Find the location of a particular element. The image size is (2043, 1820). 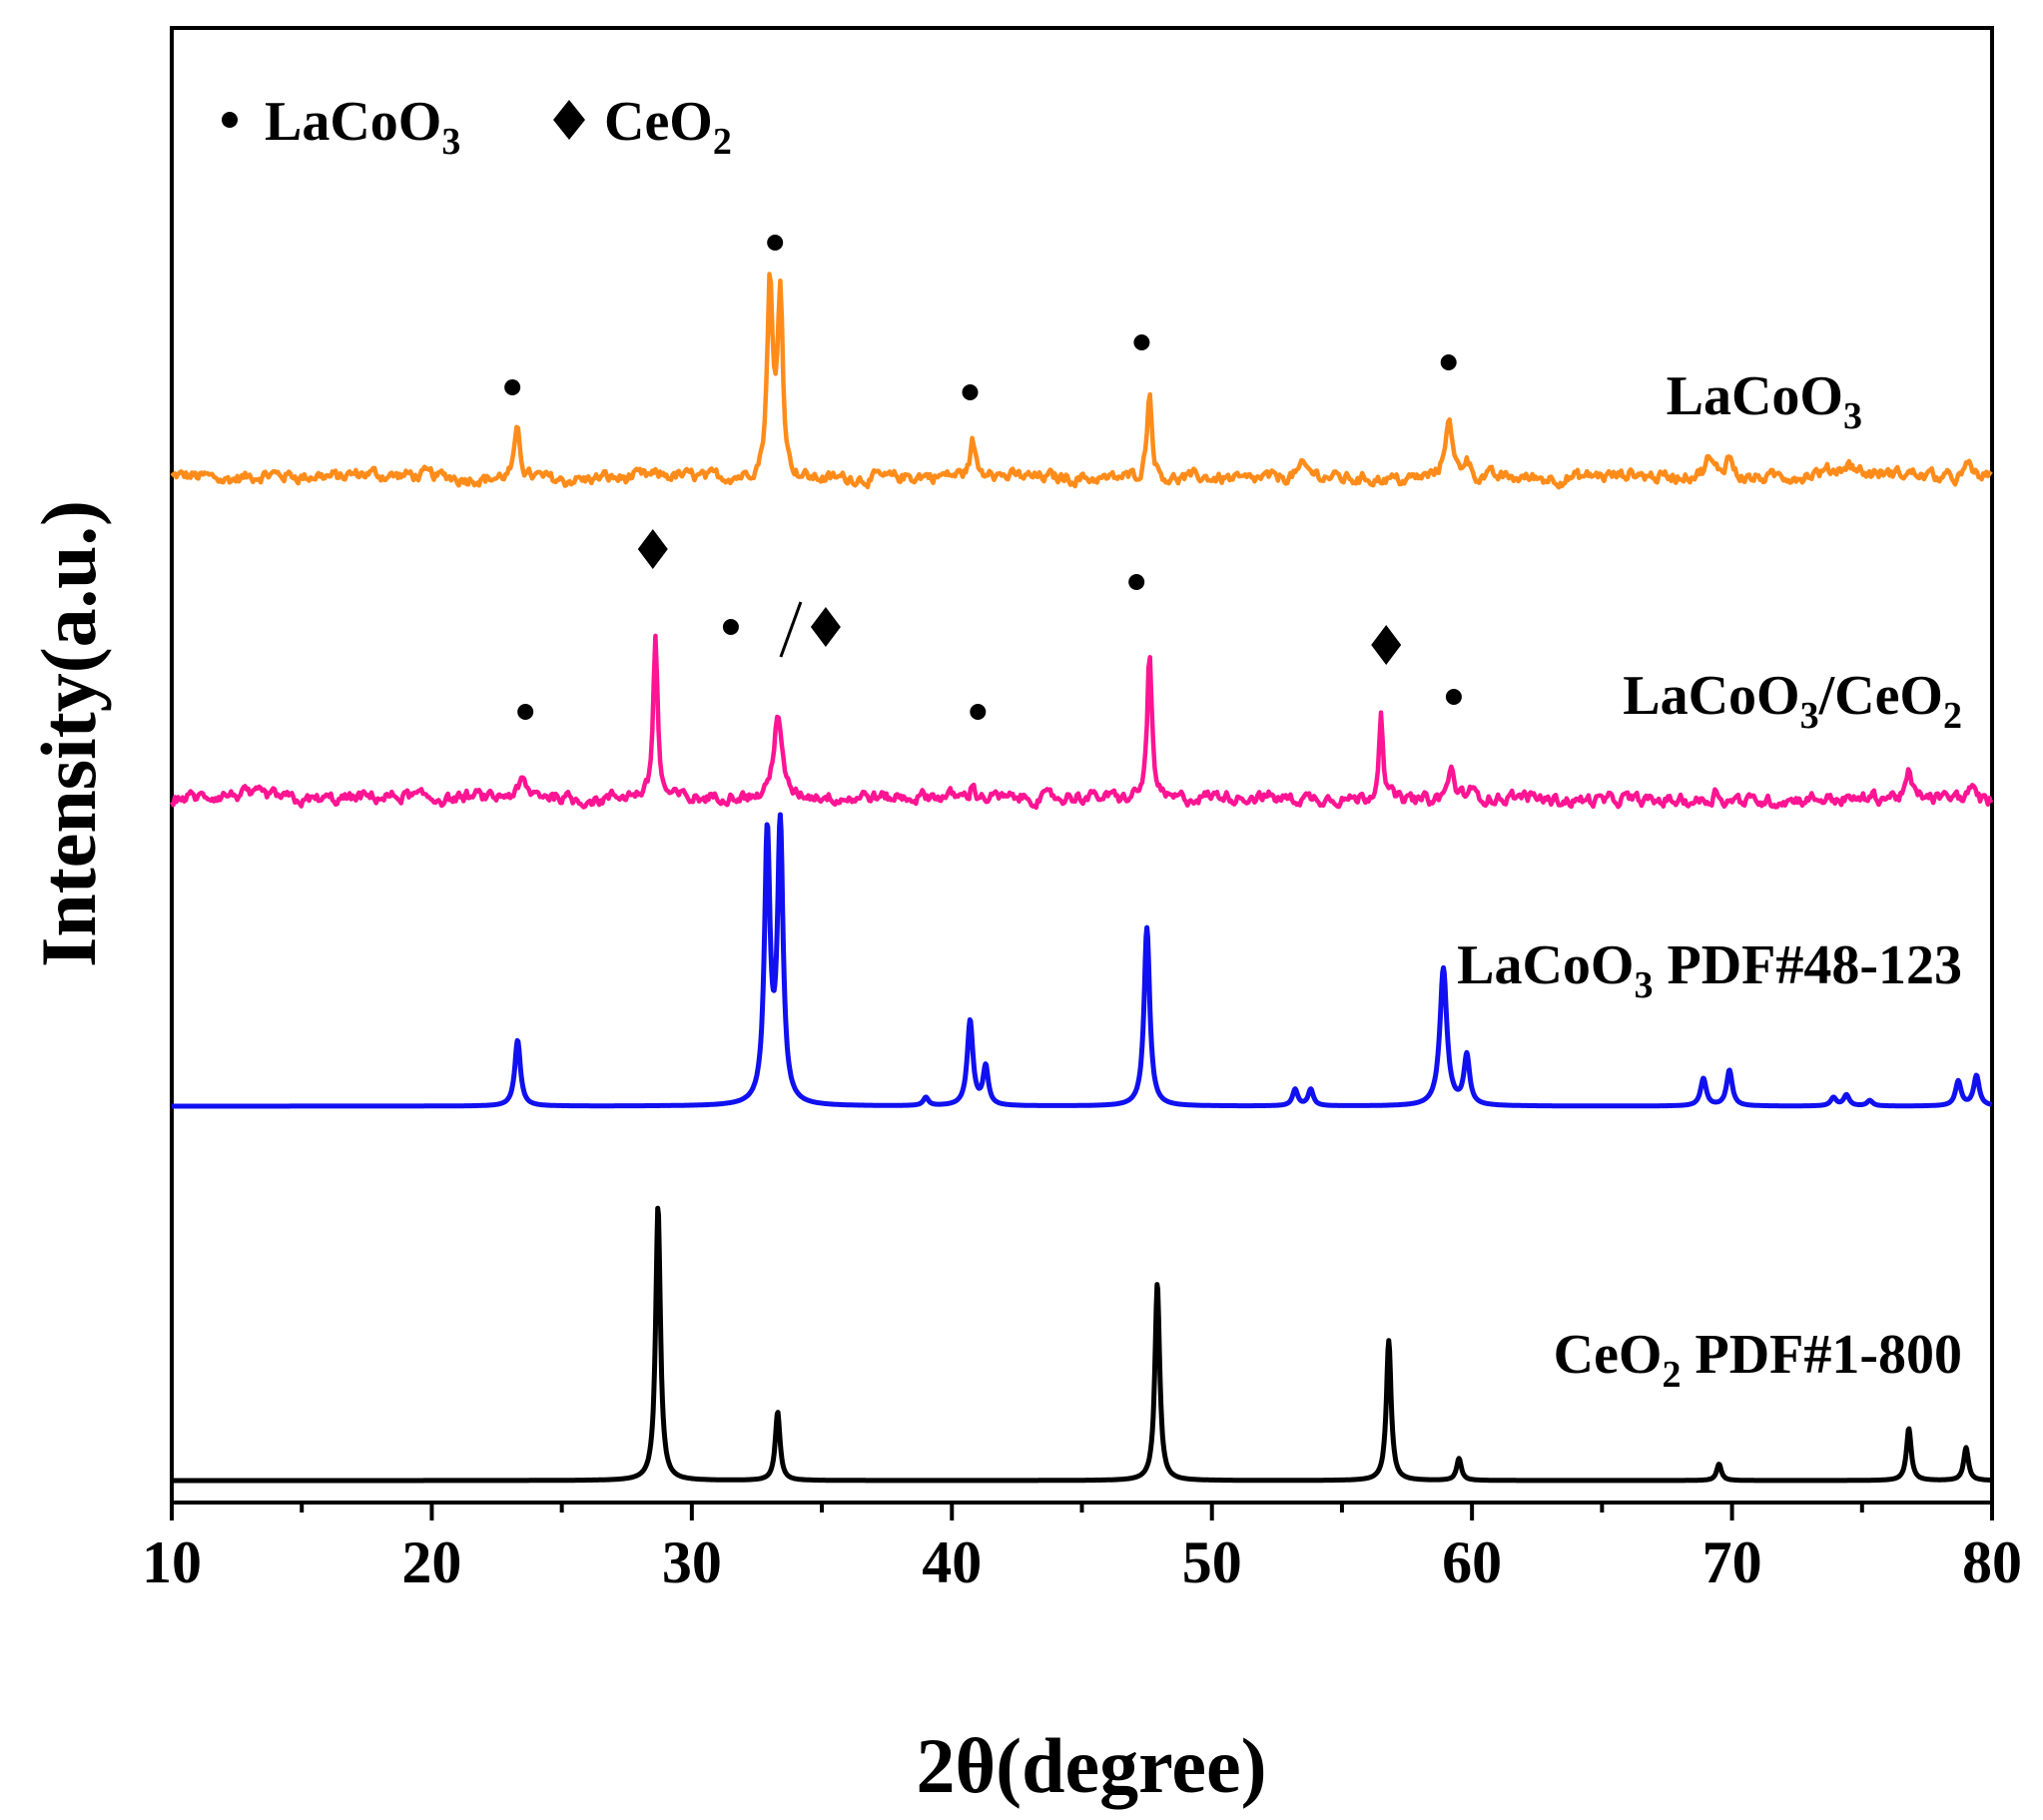

legend-diamond-marker is located at coordinates (569, 120).